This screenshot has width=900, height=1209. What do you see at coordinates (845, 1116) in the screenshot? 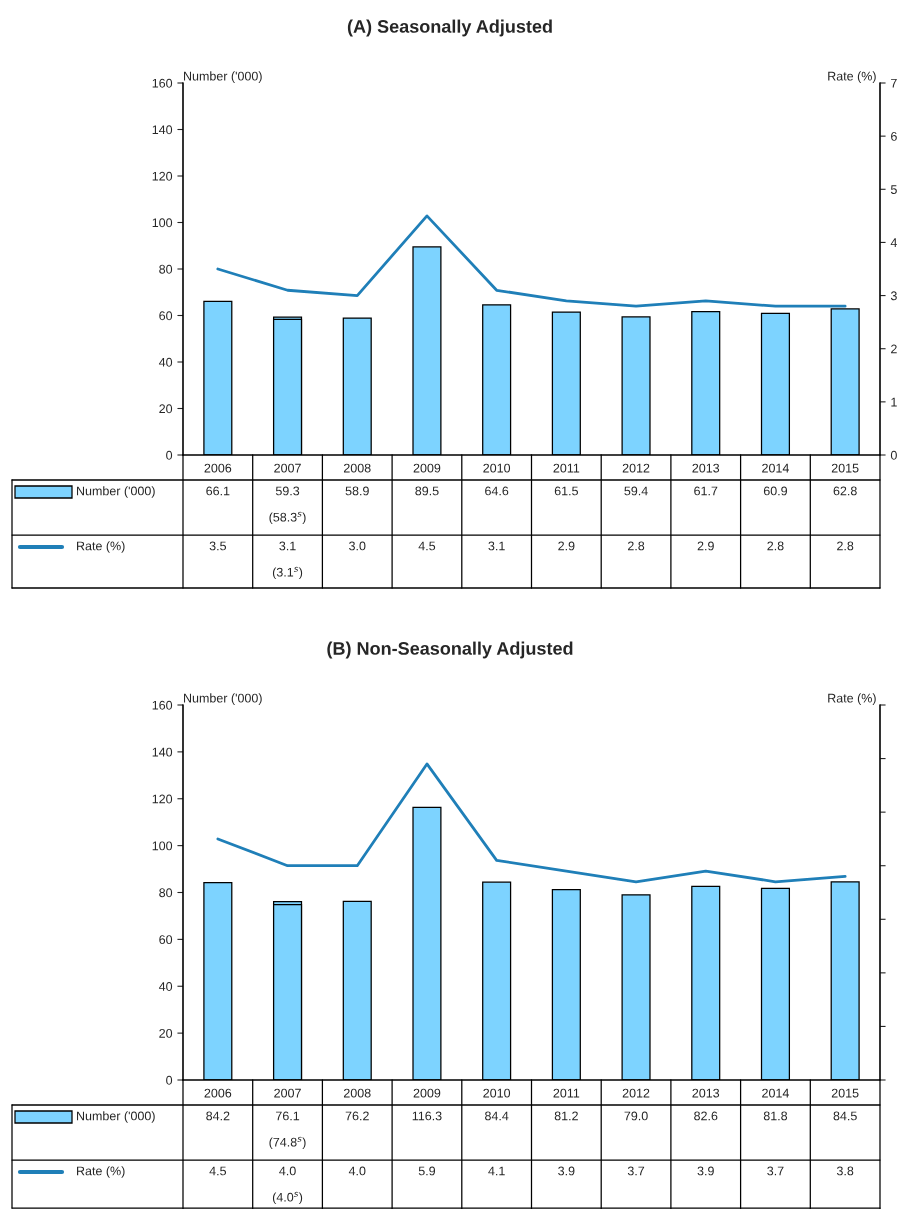
I see `data-label: 84.5` at bounding box center [845, 1116].